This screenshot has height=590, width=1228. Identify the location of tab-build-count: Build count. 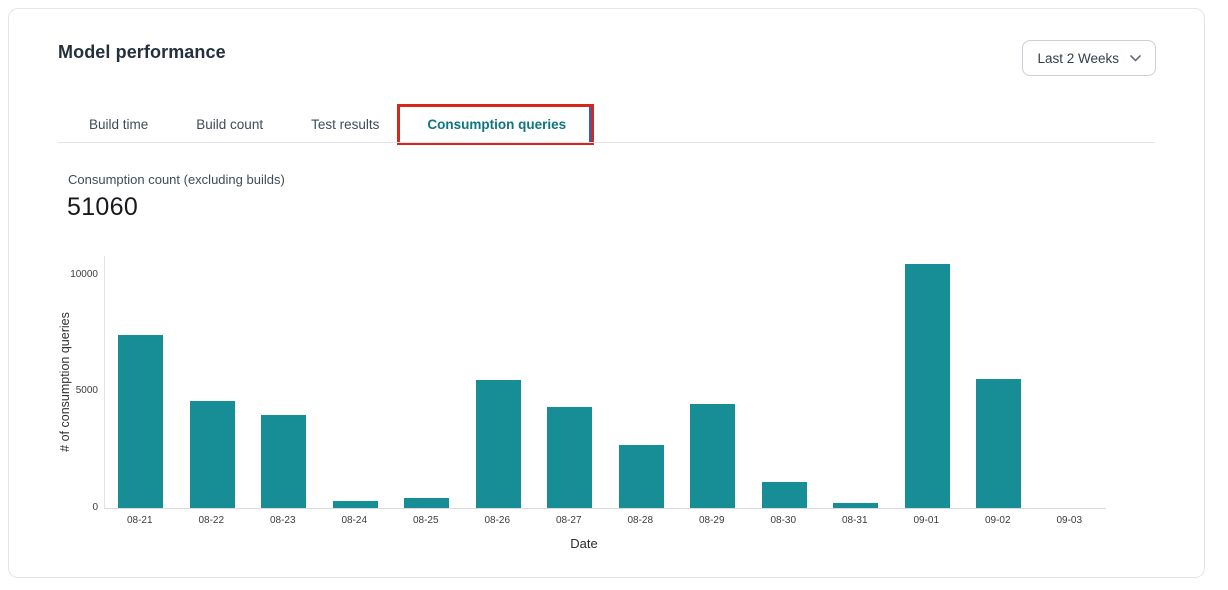
(230, 124).